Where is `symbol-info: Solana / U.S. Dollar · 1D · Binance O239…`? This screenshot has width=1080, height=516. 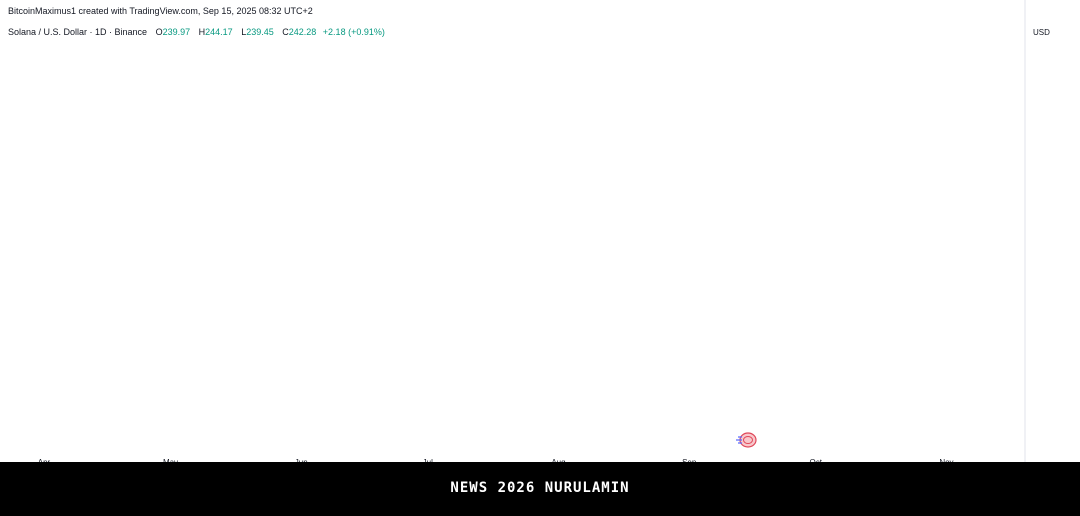 symbol-info: Solana / U.S. Dollar · 1D · Binance O239… is located at coordinates (196, 32).